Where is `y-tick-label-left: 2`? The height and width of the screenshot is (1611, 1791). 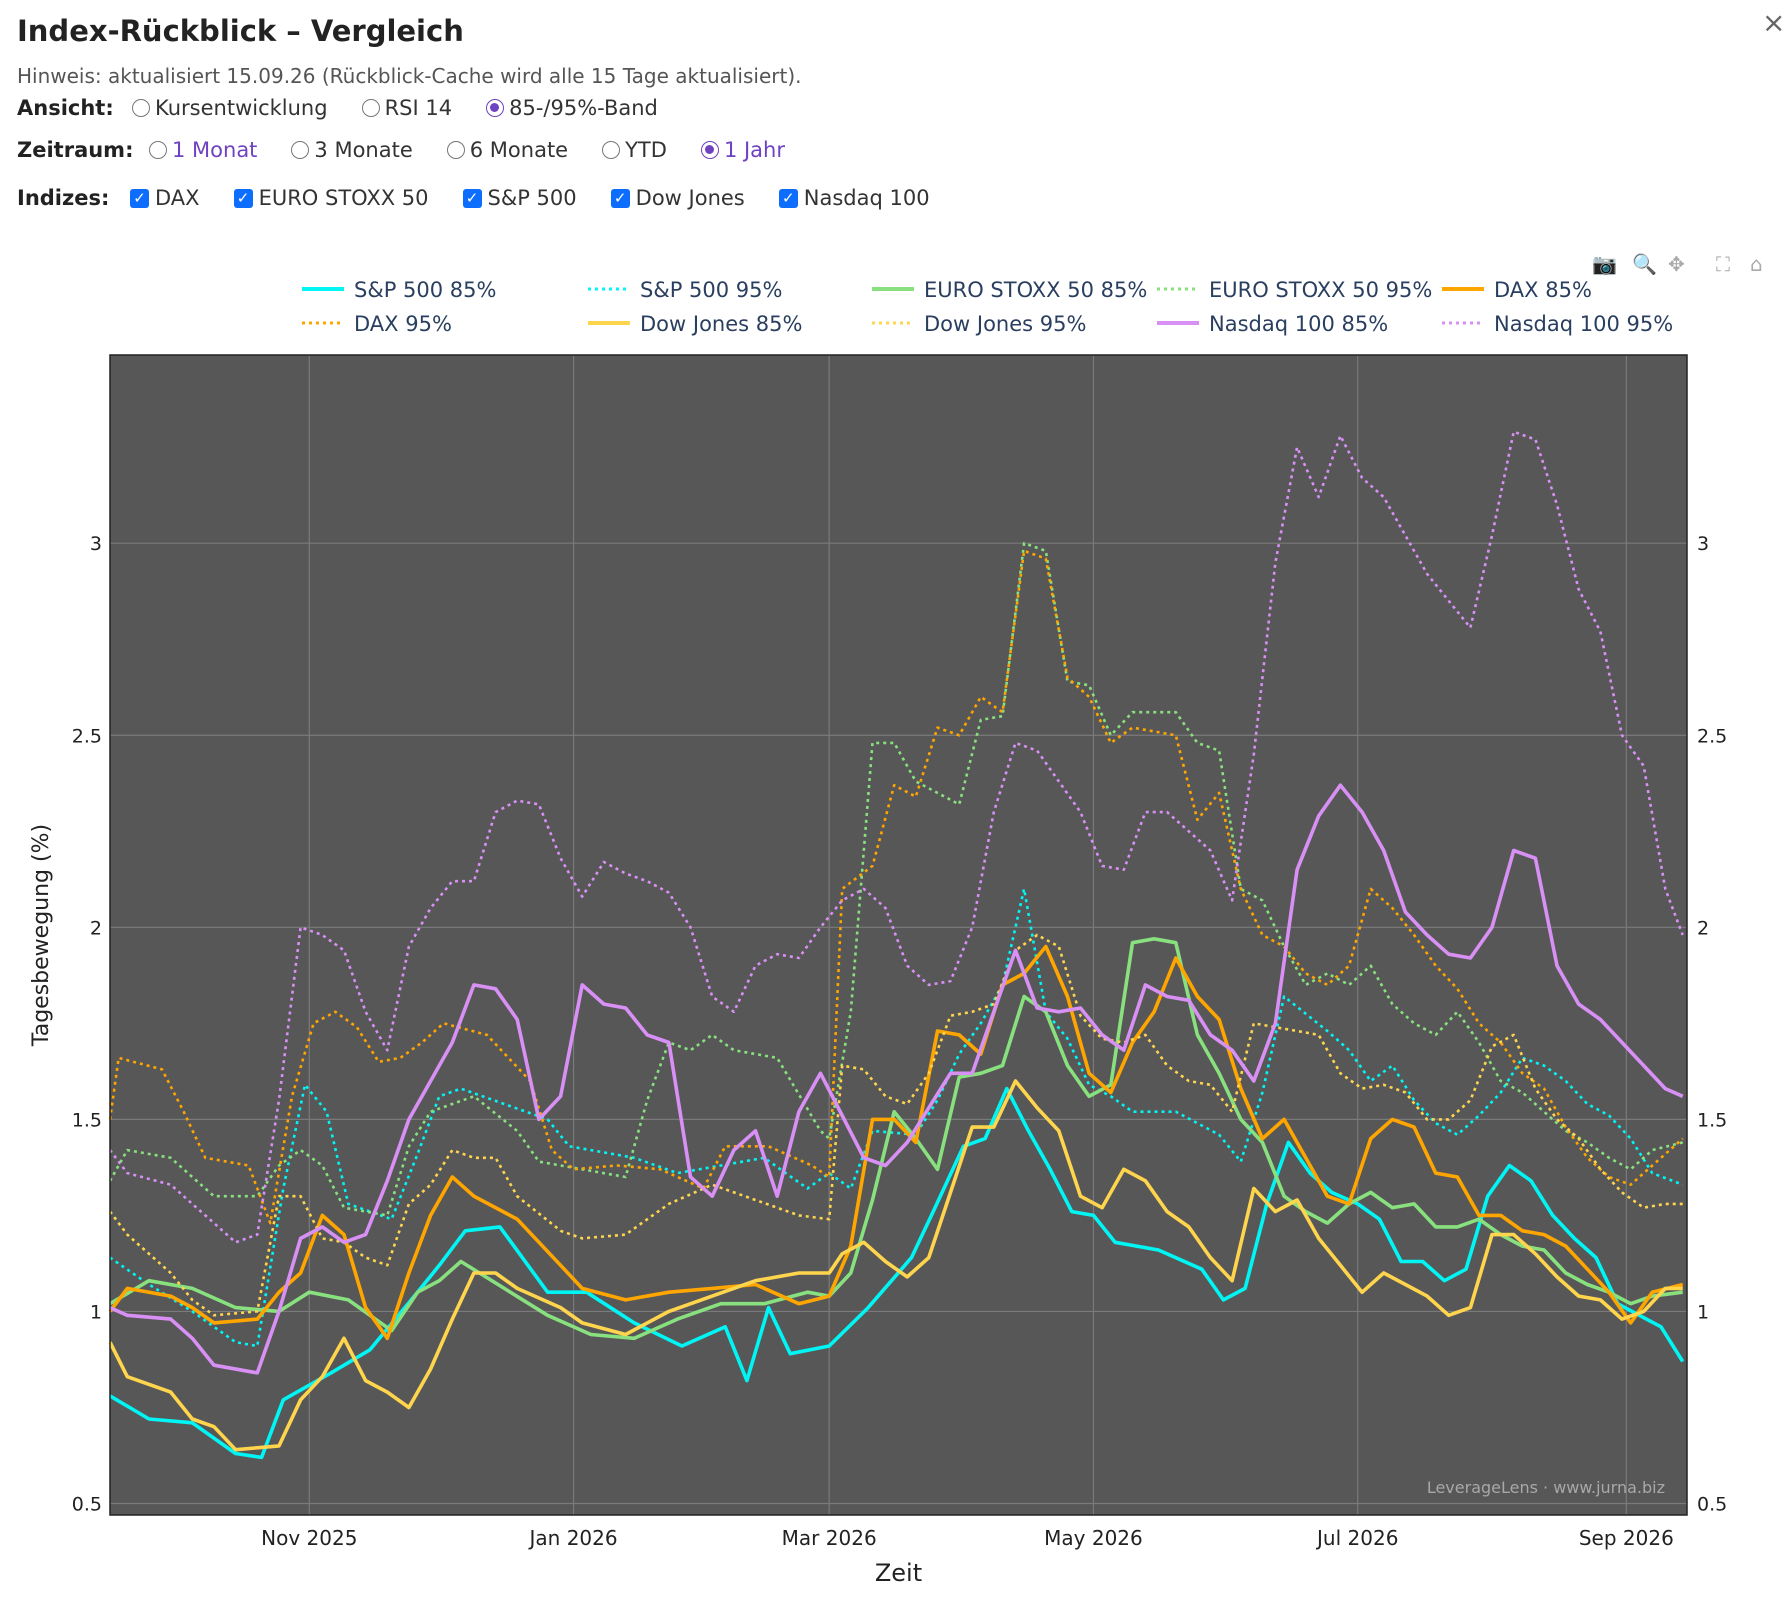 y-tick-label-left: 2 is located at coordinates (96, 928).